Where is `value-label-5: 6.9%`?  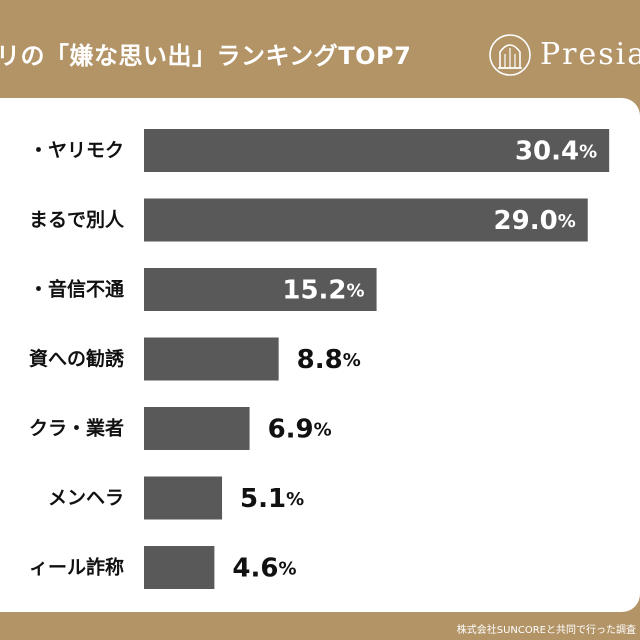
value-label-5: 6.9% is located at coordinates (300, 430).